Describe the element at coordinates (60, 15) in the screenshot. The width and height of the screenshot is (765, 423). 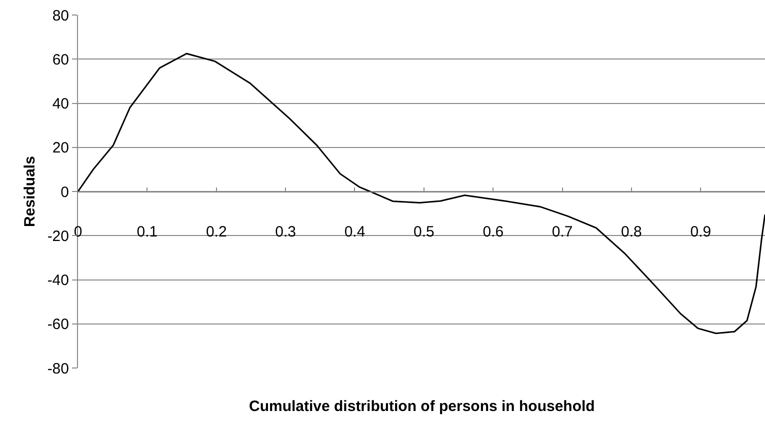
I see `y-tick-label: 80` at that location.